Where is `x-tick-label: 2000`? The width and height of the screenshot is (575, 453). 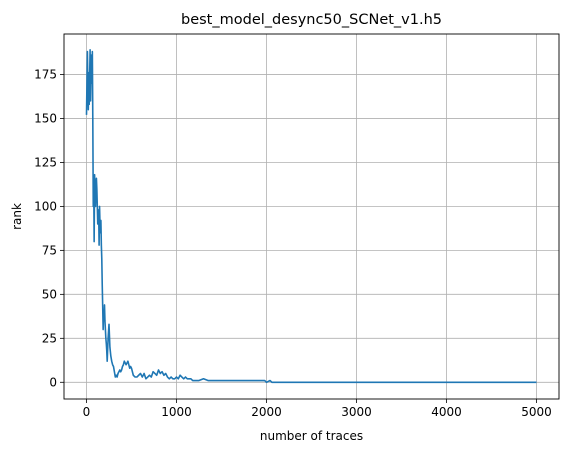
x-tick-label: 2000 is located at coordinates (266, 412).